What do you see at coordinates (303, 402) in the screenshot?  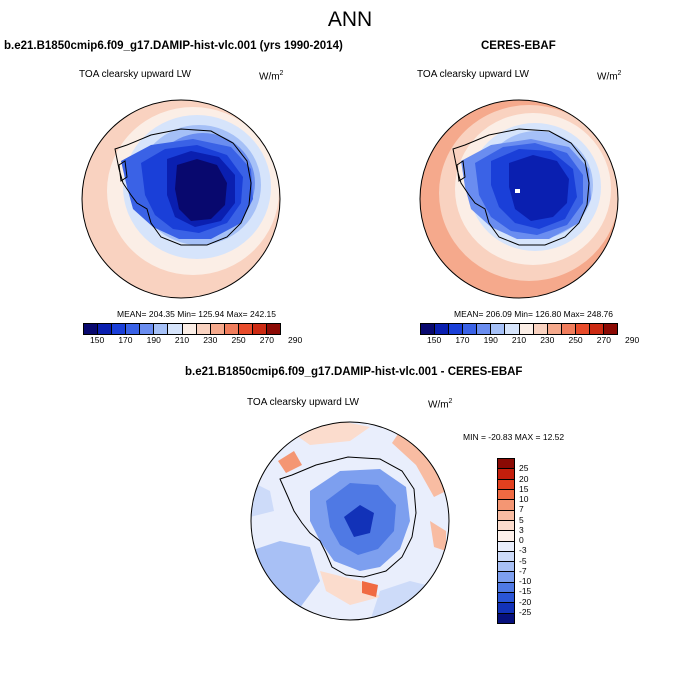 I see `diff-variable-label: TOA clearsky upward LW` at bounding box center [303, 402].